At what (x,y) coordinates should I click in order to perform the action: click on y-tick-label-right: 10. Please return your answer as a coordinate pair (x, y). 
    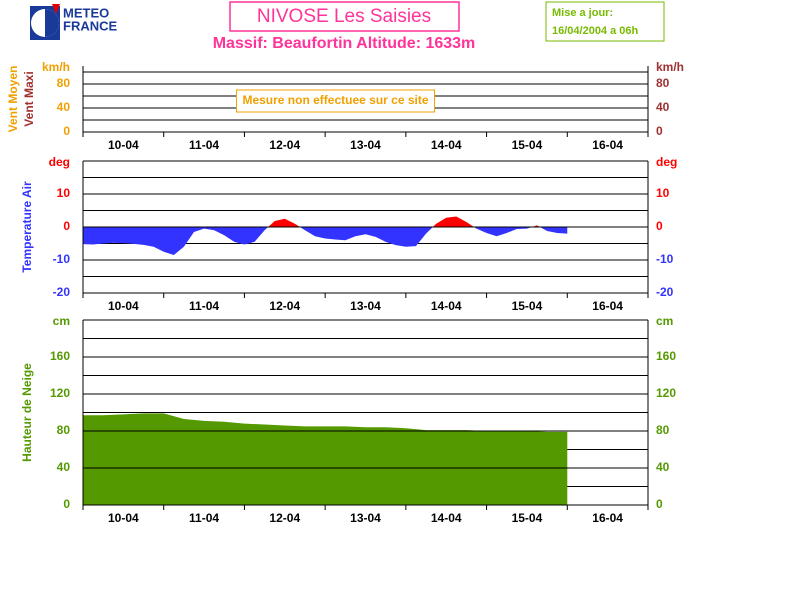
    Looking at the image, I should click on (663, 193).